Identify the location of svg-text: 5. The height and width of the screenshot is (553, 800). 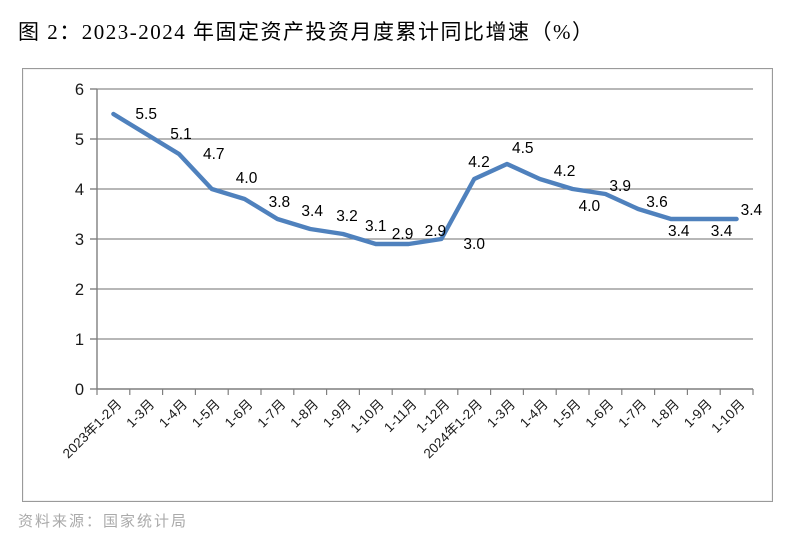
(79, 140).